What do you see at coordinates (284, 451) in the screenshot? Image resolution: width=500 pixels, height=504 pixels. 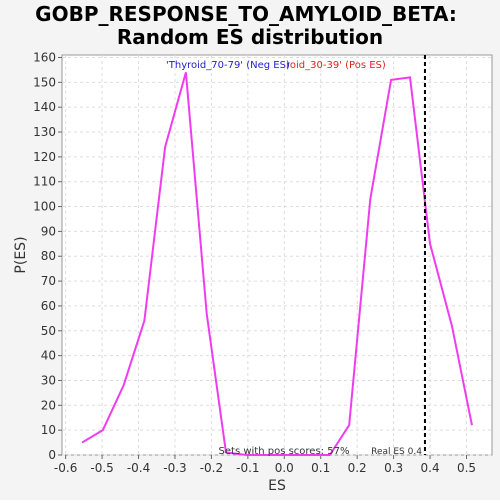 I see `annotation: Sets with pos scores: 57%` at bounding box center [284, 451].